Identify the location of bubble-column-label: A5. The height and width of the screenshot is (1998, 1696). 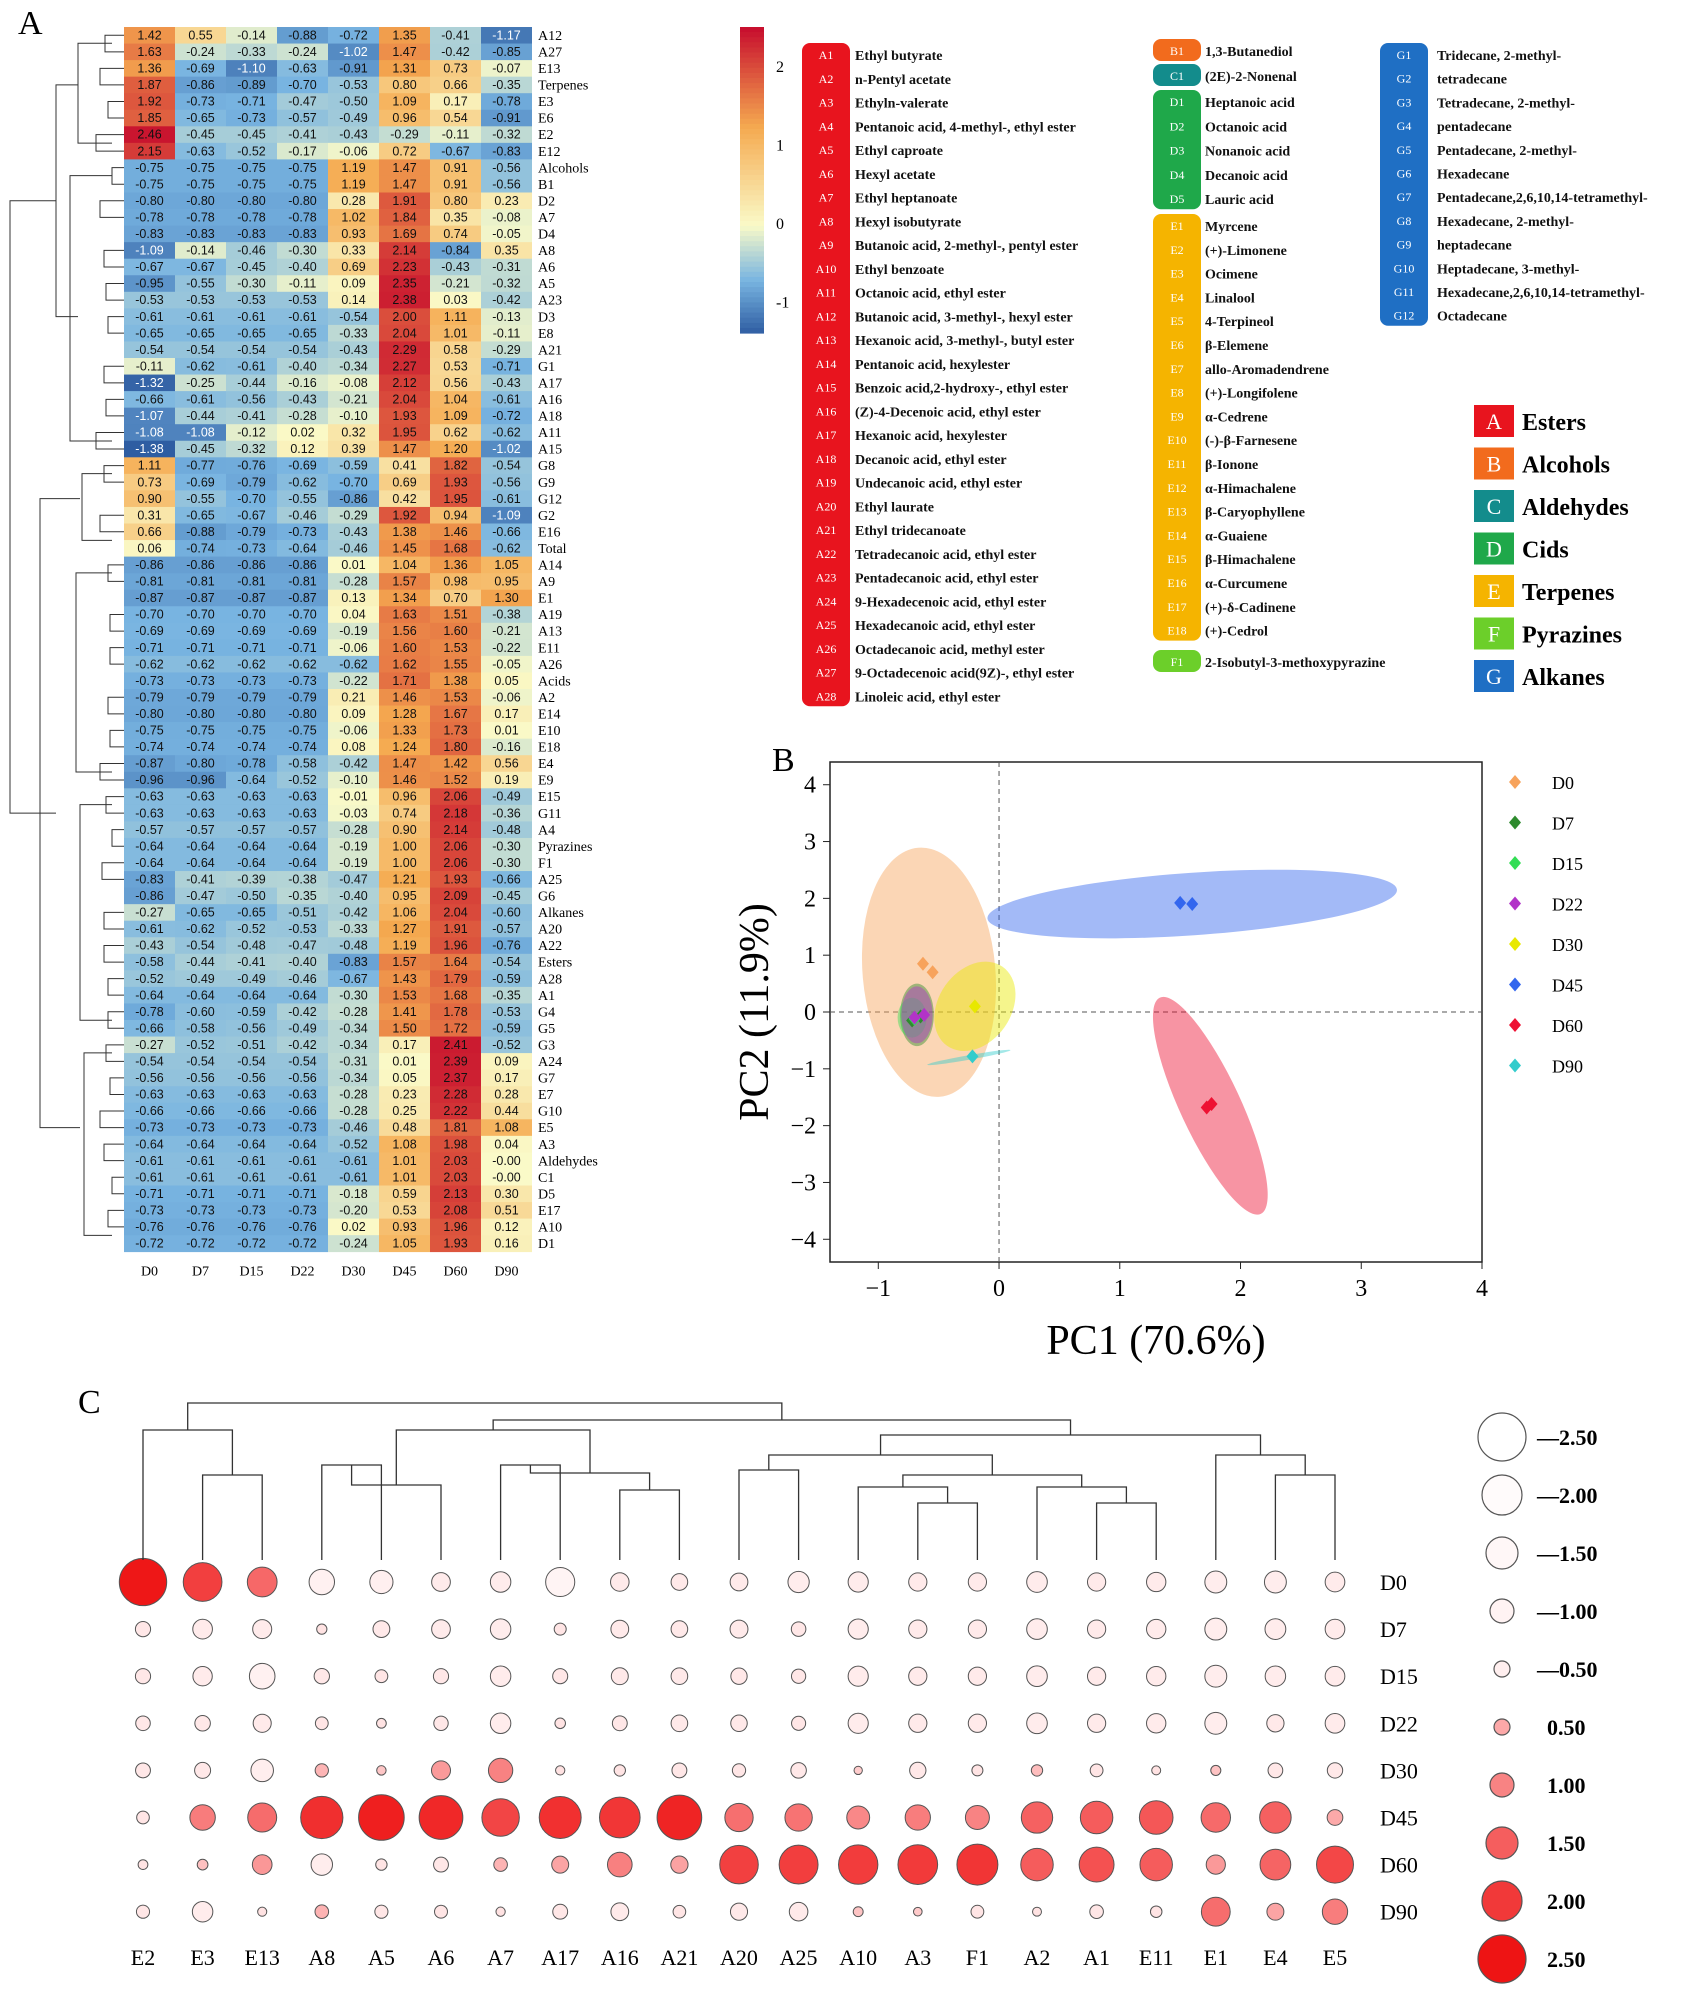
(381, 1957).